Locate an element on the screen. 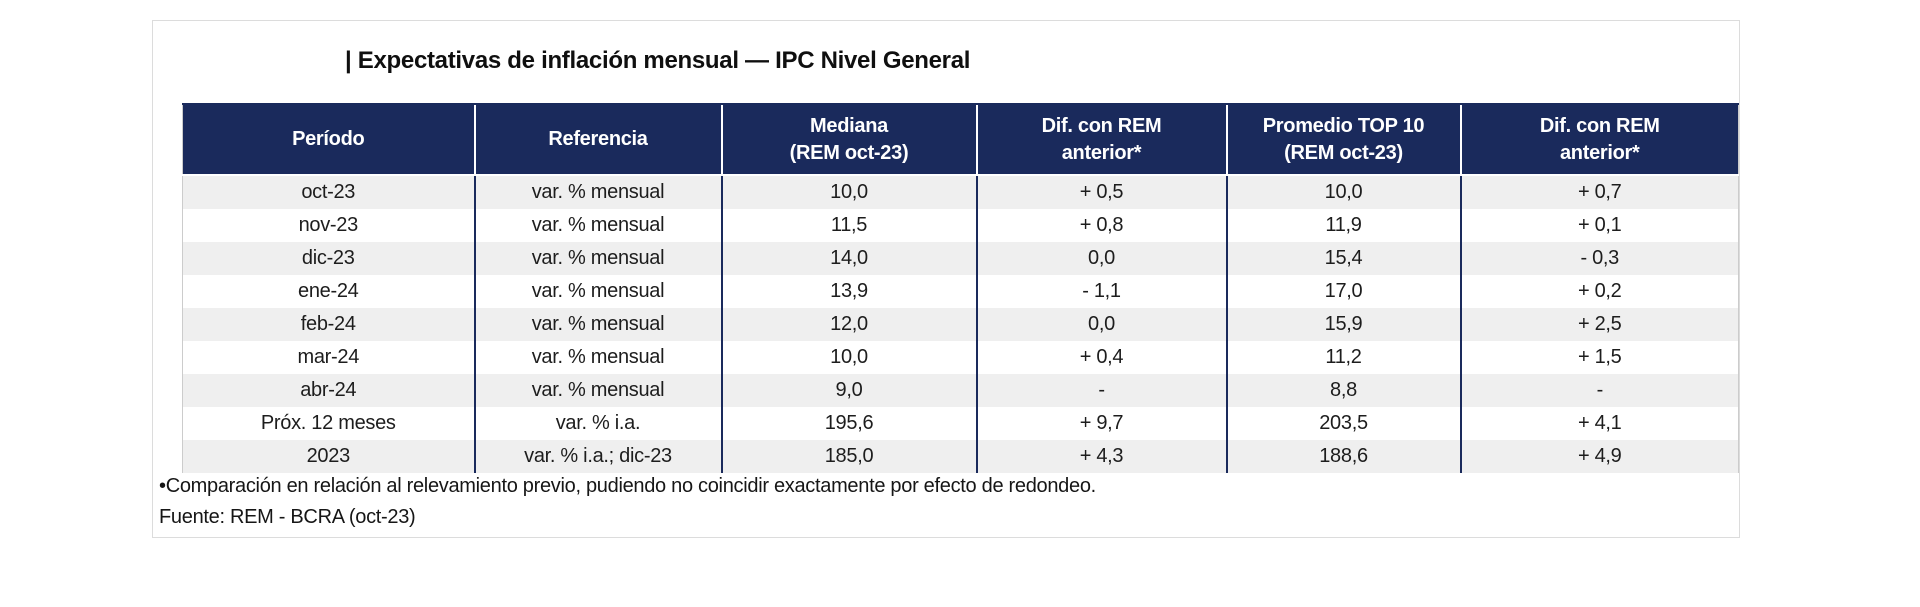  cell-dif-anterior-1: - is located at coordinates (1101, 390).